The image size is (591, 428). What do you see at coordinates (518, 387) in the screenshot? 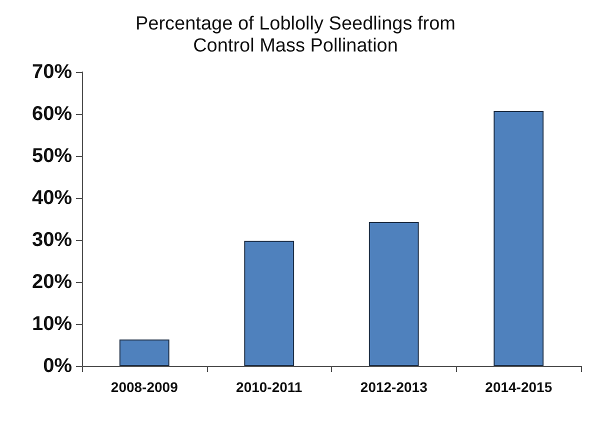
I see `x-tick-label: 2014-2015` at bounding box center [518, 387].